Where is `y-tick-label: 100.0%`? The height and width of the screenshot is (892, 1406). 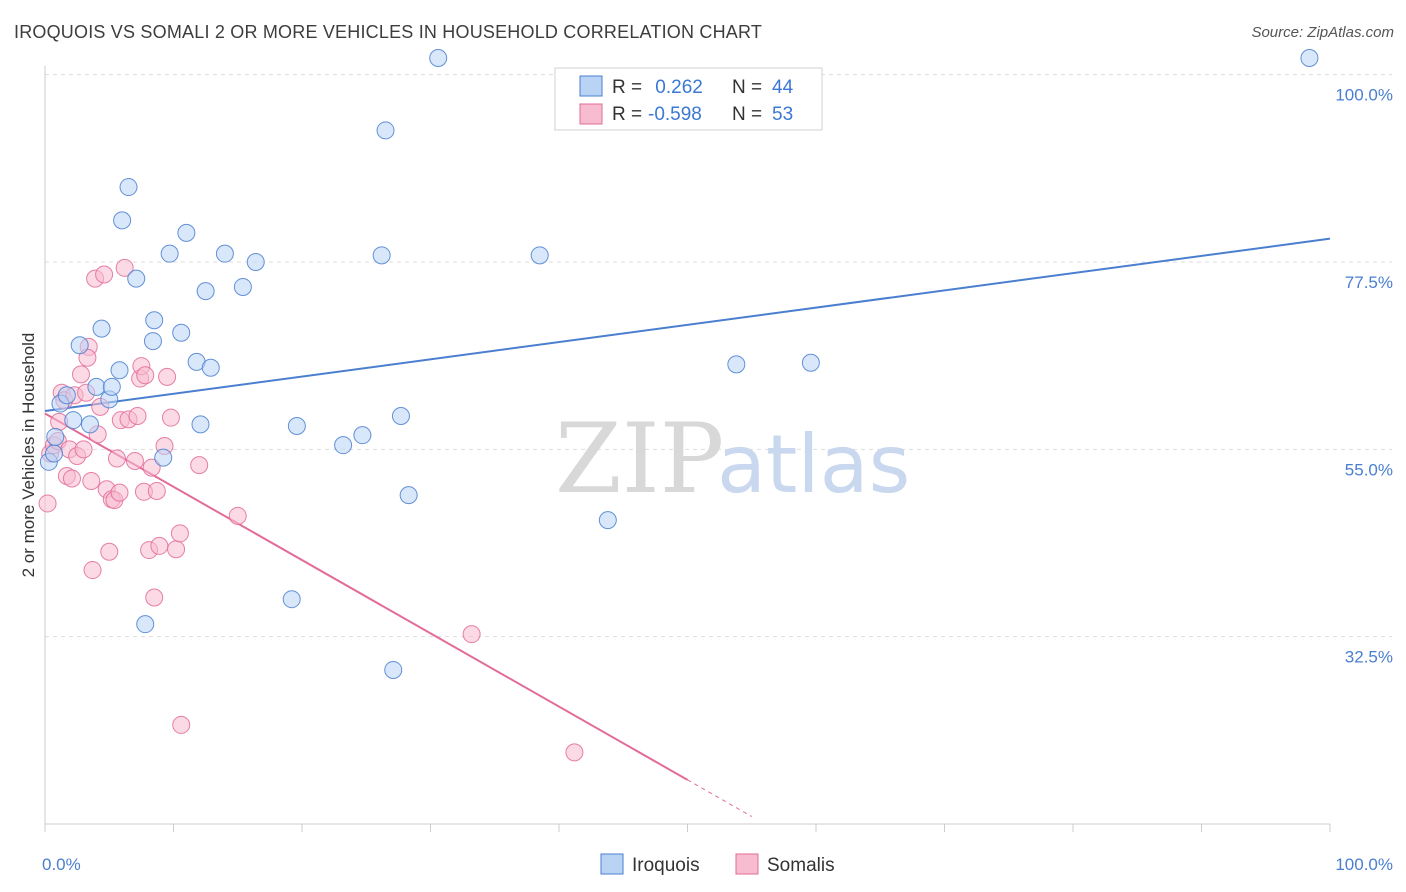 y-tick-label: 100.0% is located at coordinates (1364, 95).